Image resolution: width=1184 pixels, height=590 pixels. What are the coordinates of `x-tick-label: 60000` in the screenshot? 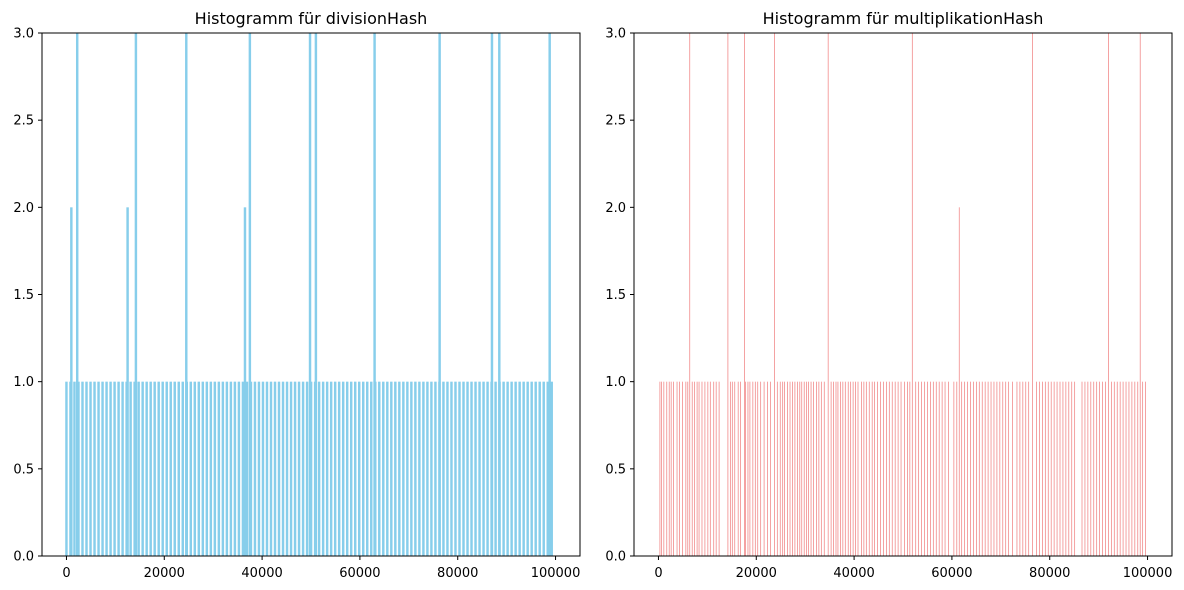 It's located at (951, 573).